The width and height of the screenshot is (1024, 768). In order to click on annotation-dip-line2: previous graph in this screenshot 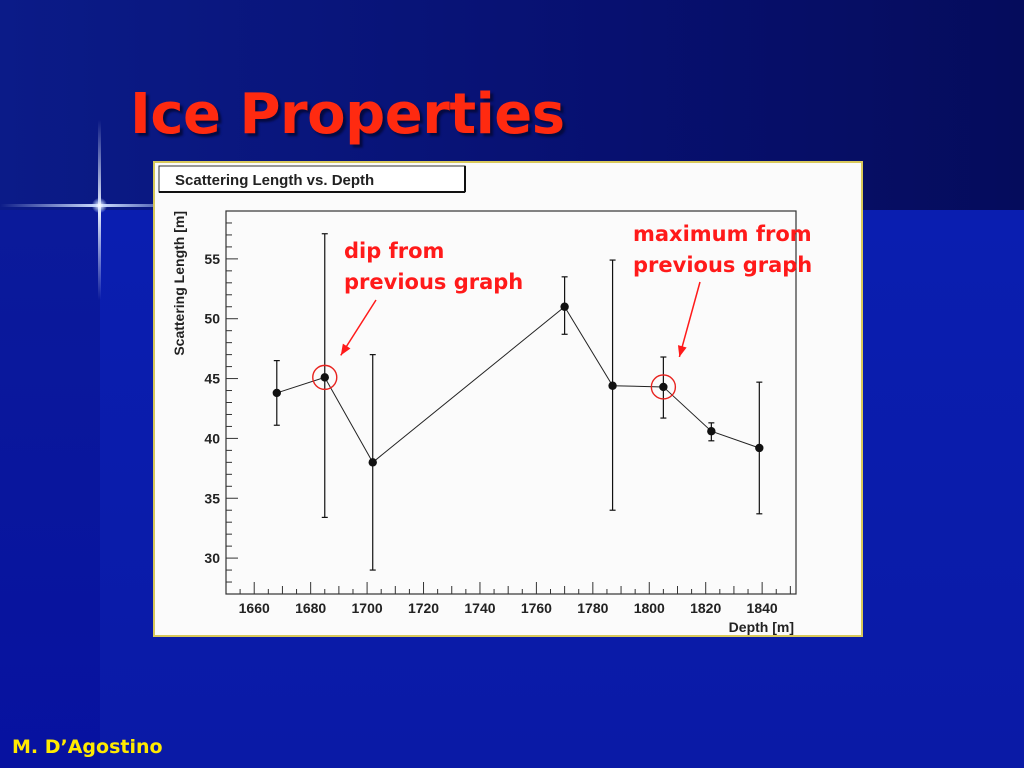, I will do `click(434, 282)`.